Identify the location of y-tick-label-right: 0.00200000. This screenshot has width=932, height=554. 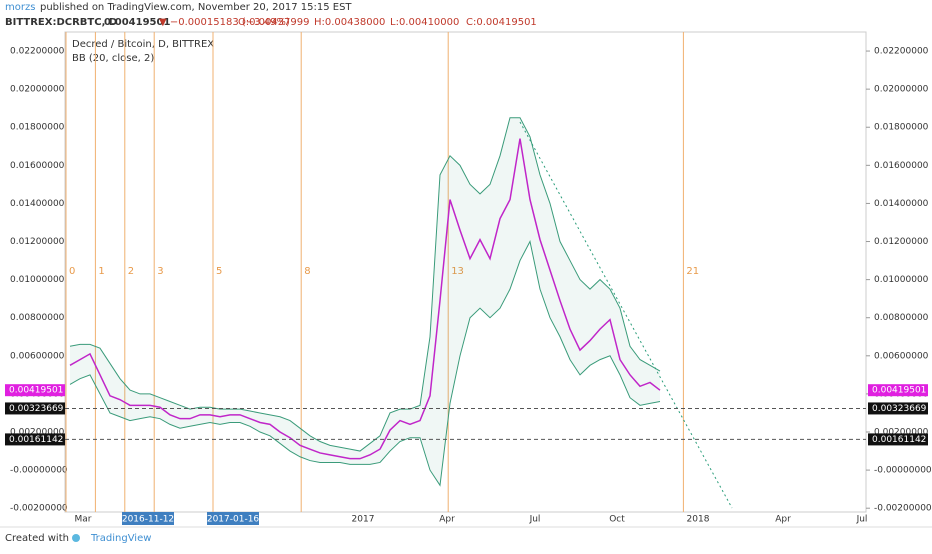
(901, 433).